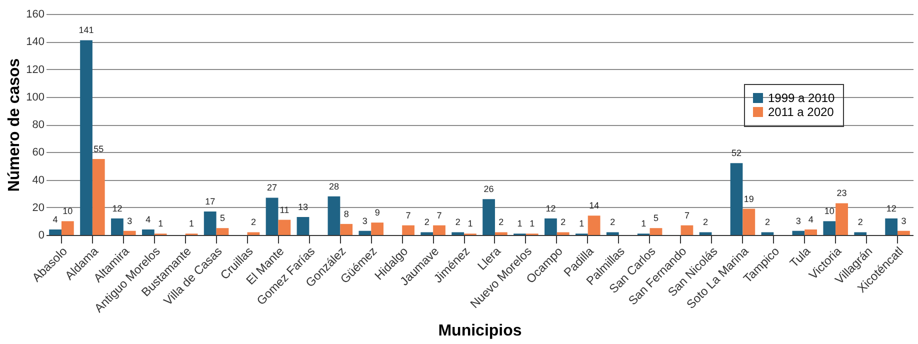 The image size is (918, 344). I want to click on data-label: 9, so click(377, 213).